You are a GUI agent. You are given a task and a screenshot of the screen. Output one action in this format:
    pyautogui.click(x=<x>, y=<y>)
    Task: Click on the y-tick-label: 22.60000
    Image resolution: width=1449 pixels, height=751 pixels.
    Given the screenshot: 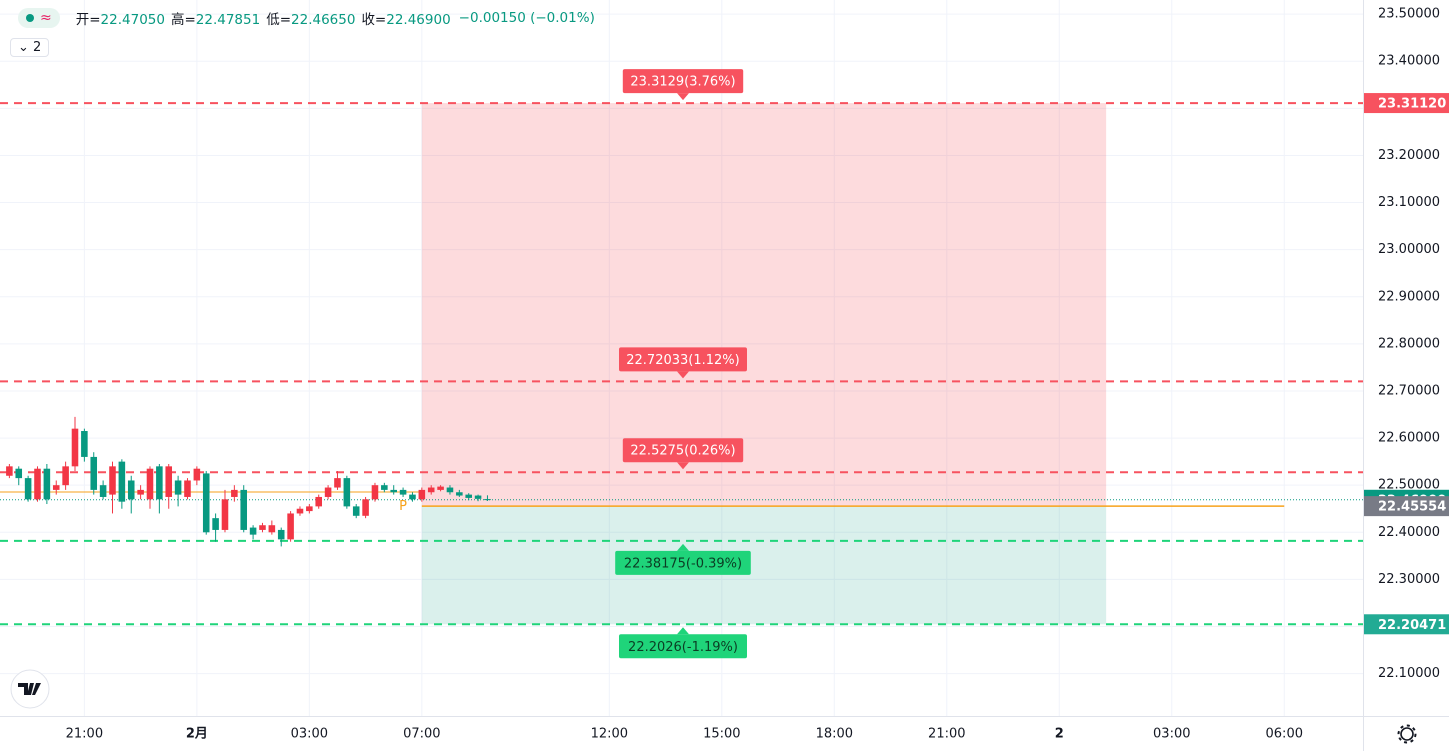 What is the action you would take?
    pyautogui.click(x=1409, y=438)
    